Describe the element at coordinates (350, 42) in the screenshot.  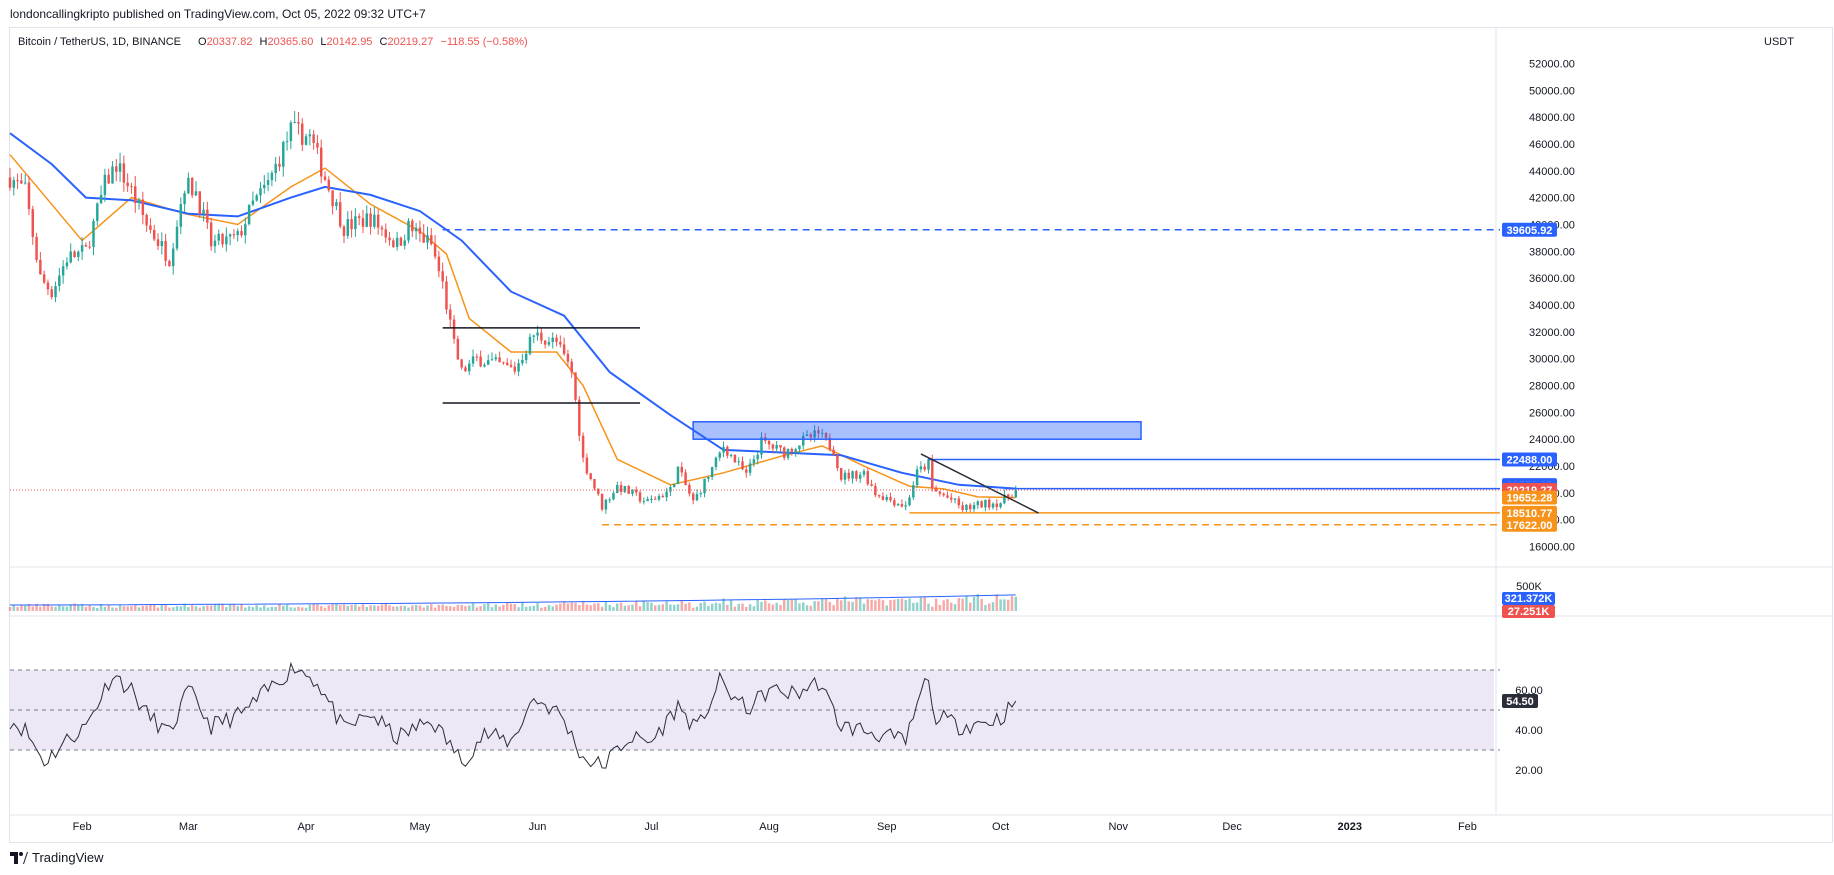
I see `legend-low-value: 20142.95` at that location.